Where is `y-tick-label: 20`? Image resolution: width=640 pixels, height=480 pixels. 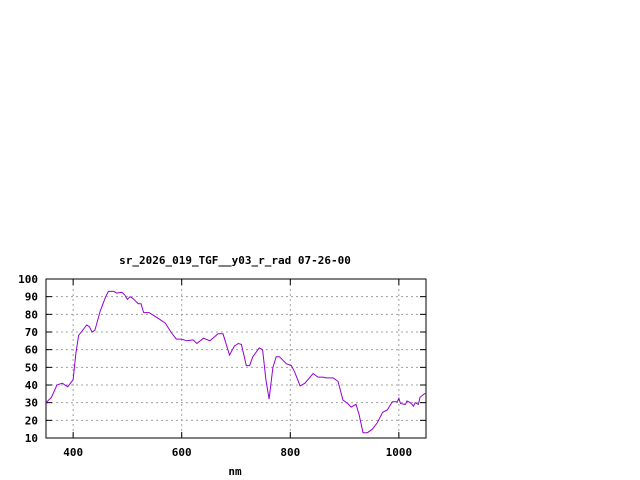
y-tick-label: 20 is located at coordinates (31, 420).